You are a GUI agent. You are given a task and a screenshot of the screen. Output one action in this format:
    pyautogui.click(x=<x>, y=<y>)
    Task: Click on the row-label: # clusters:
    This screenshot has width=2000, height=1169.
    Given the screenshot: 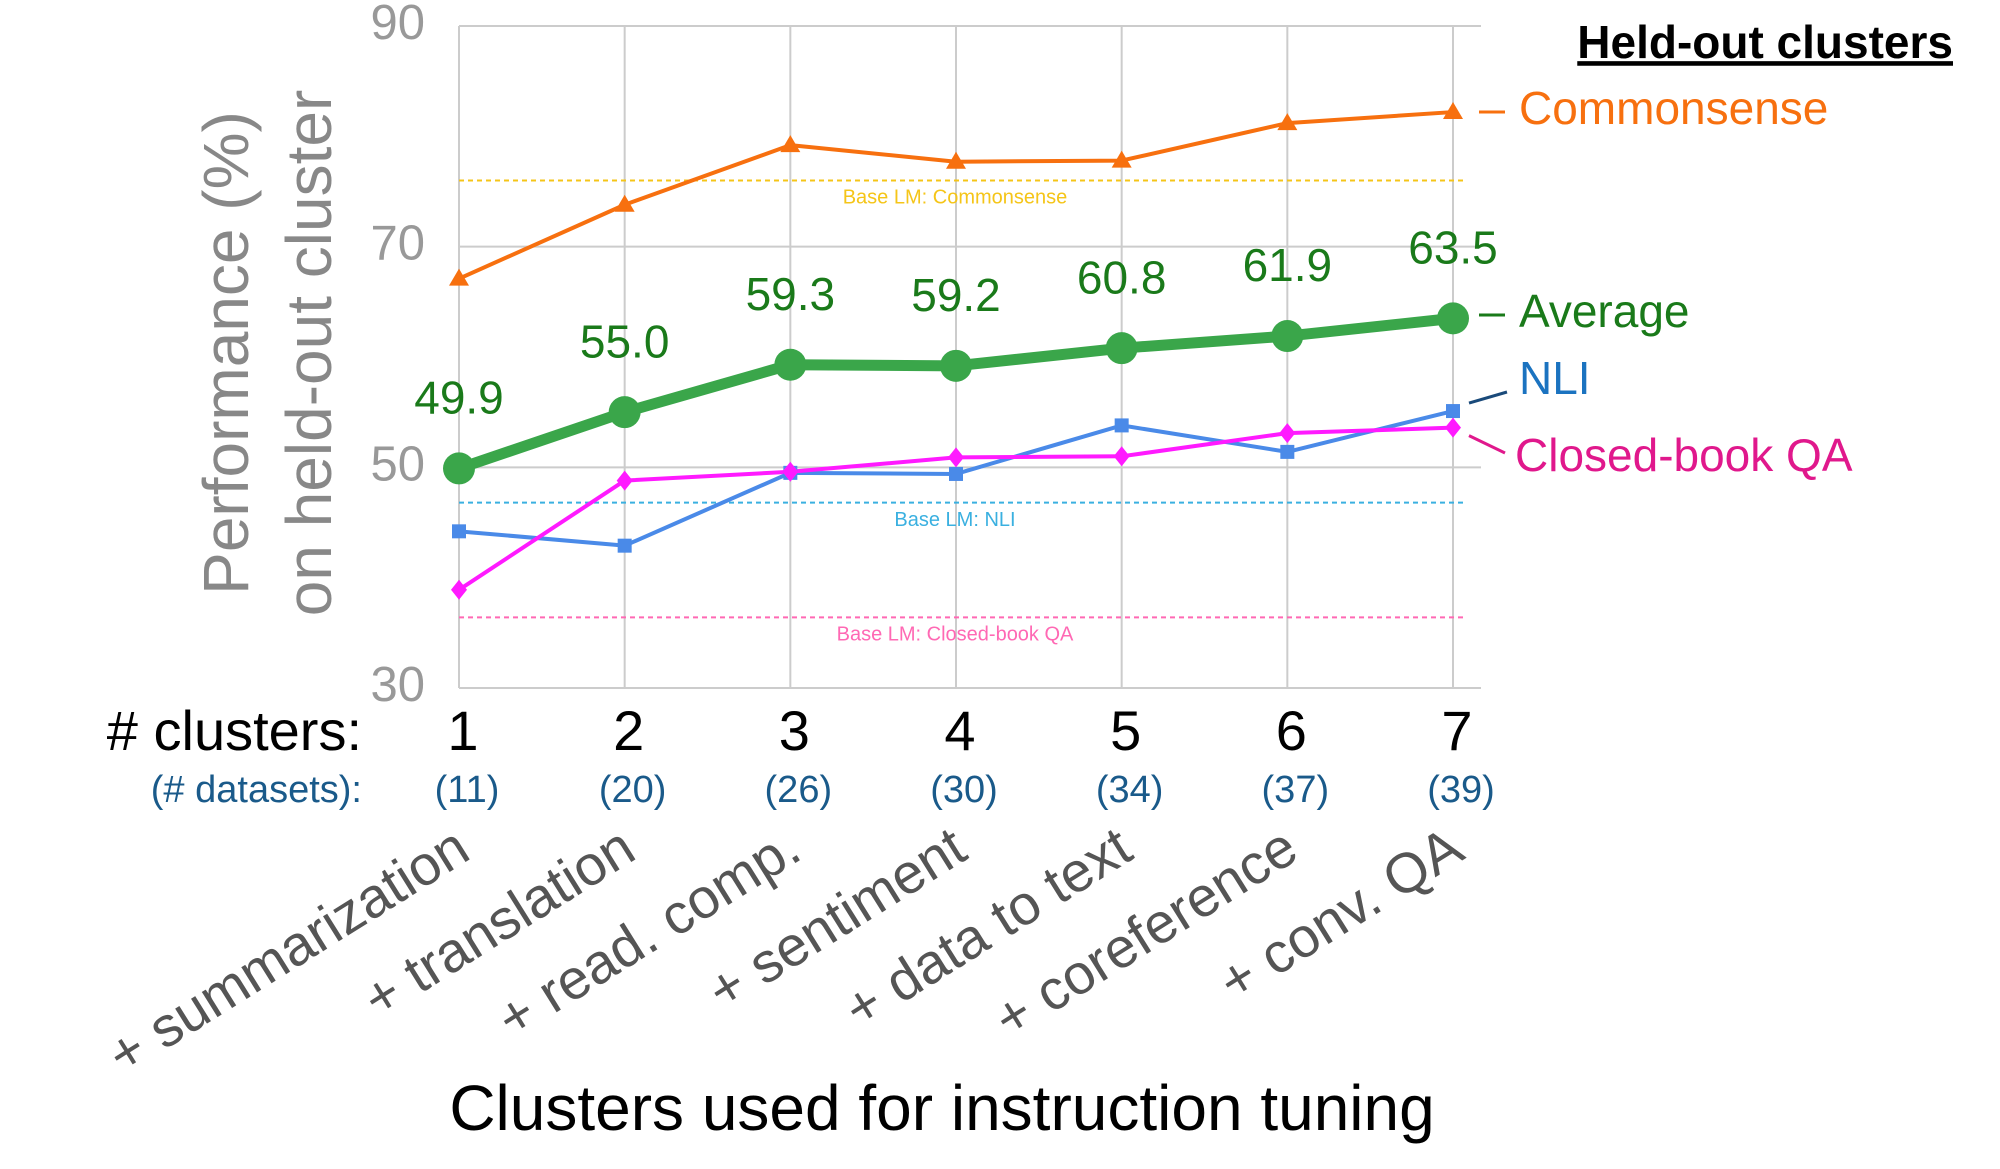 What is the action you would take?
    pyautogui.click(x=234, y=730)
    